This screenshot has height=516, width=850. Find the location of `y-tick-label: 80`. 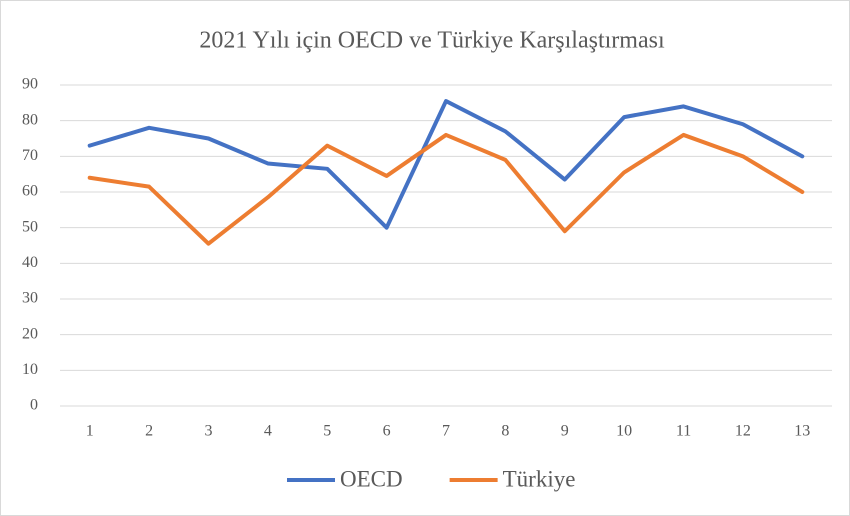

y-tick-label: 80 is located at coordinates (30, 119).